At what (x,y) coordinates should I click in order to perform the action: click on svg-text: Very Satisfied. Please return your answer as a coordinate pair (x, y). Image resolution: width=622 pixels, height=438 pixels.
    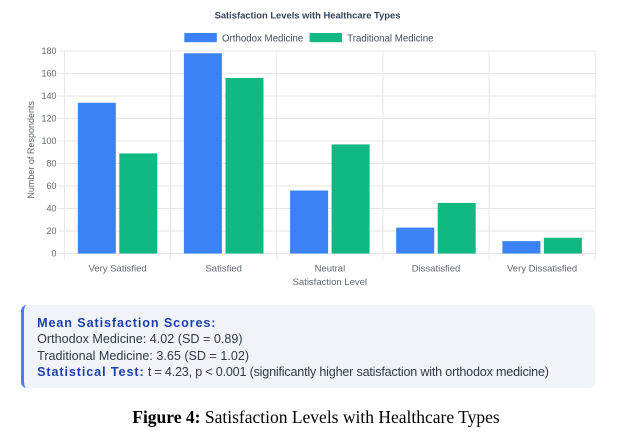
    Looking at the image, I should click on (118, 268).